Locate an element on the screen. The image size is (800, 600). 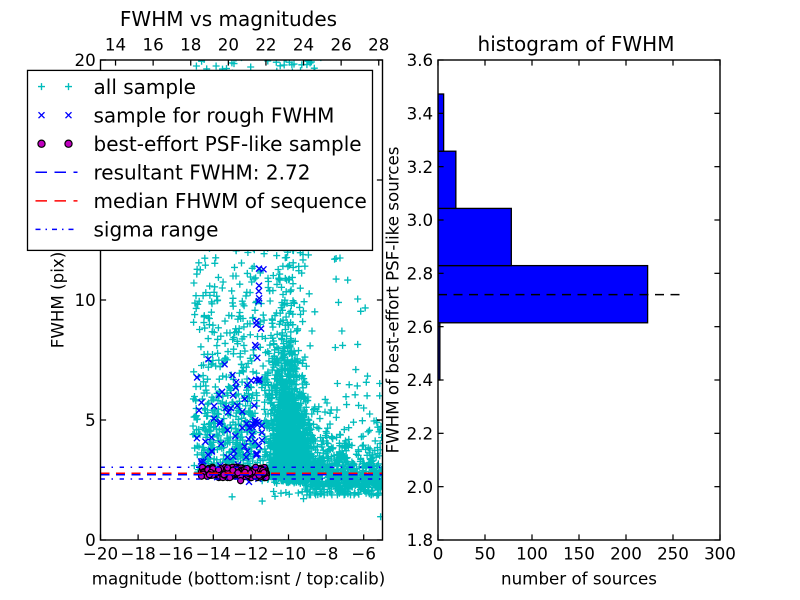
y-tick-label: 10 is located at coordinates (84, 300).